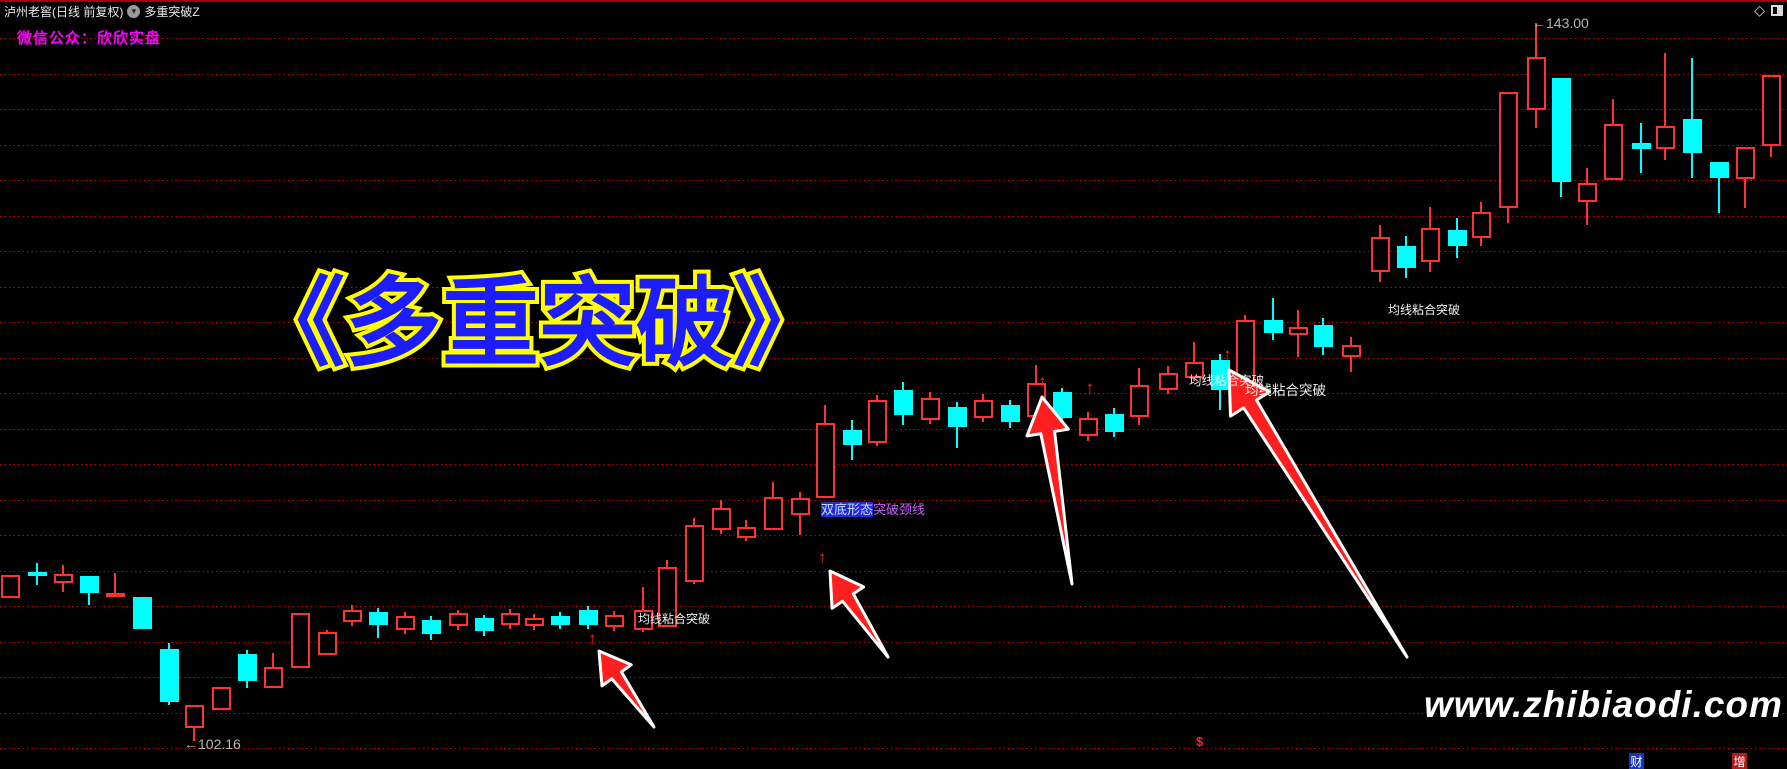 This screenshot has height=769, width=1787. I want to click on double-bottom-breakout-label: 双底形态突破颈线, so click(873, 508).